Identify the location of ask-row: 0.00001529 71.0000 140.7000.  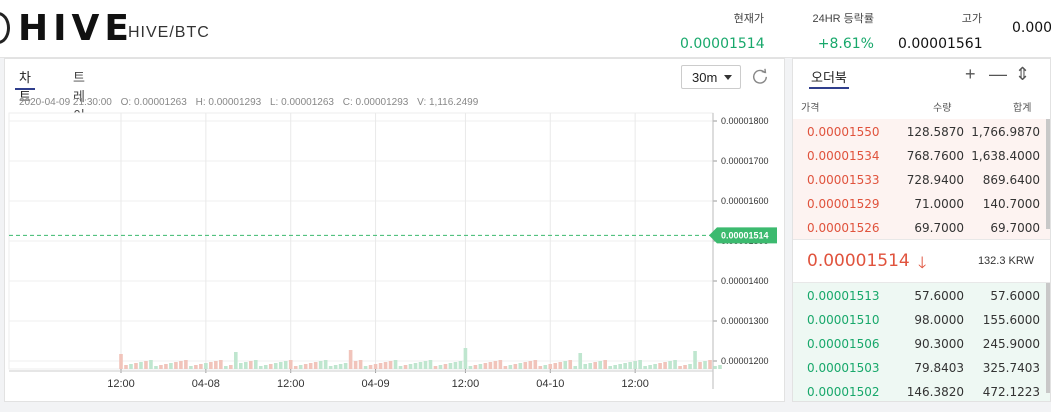
(921, 203).